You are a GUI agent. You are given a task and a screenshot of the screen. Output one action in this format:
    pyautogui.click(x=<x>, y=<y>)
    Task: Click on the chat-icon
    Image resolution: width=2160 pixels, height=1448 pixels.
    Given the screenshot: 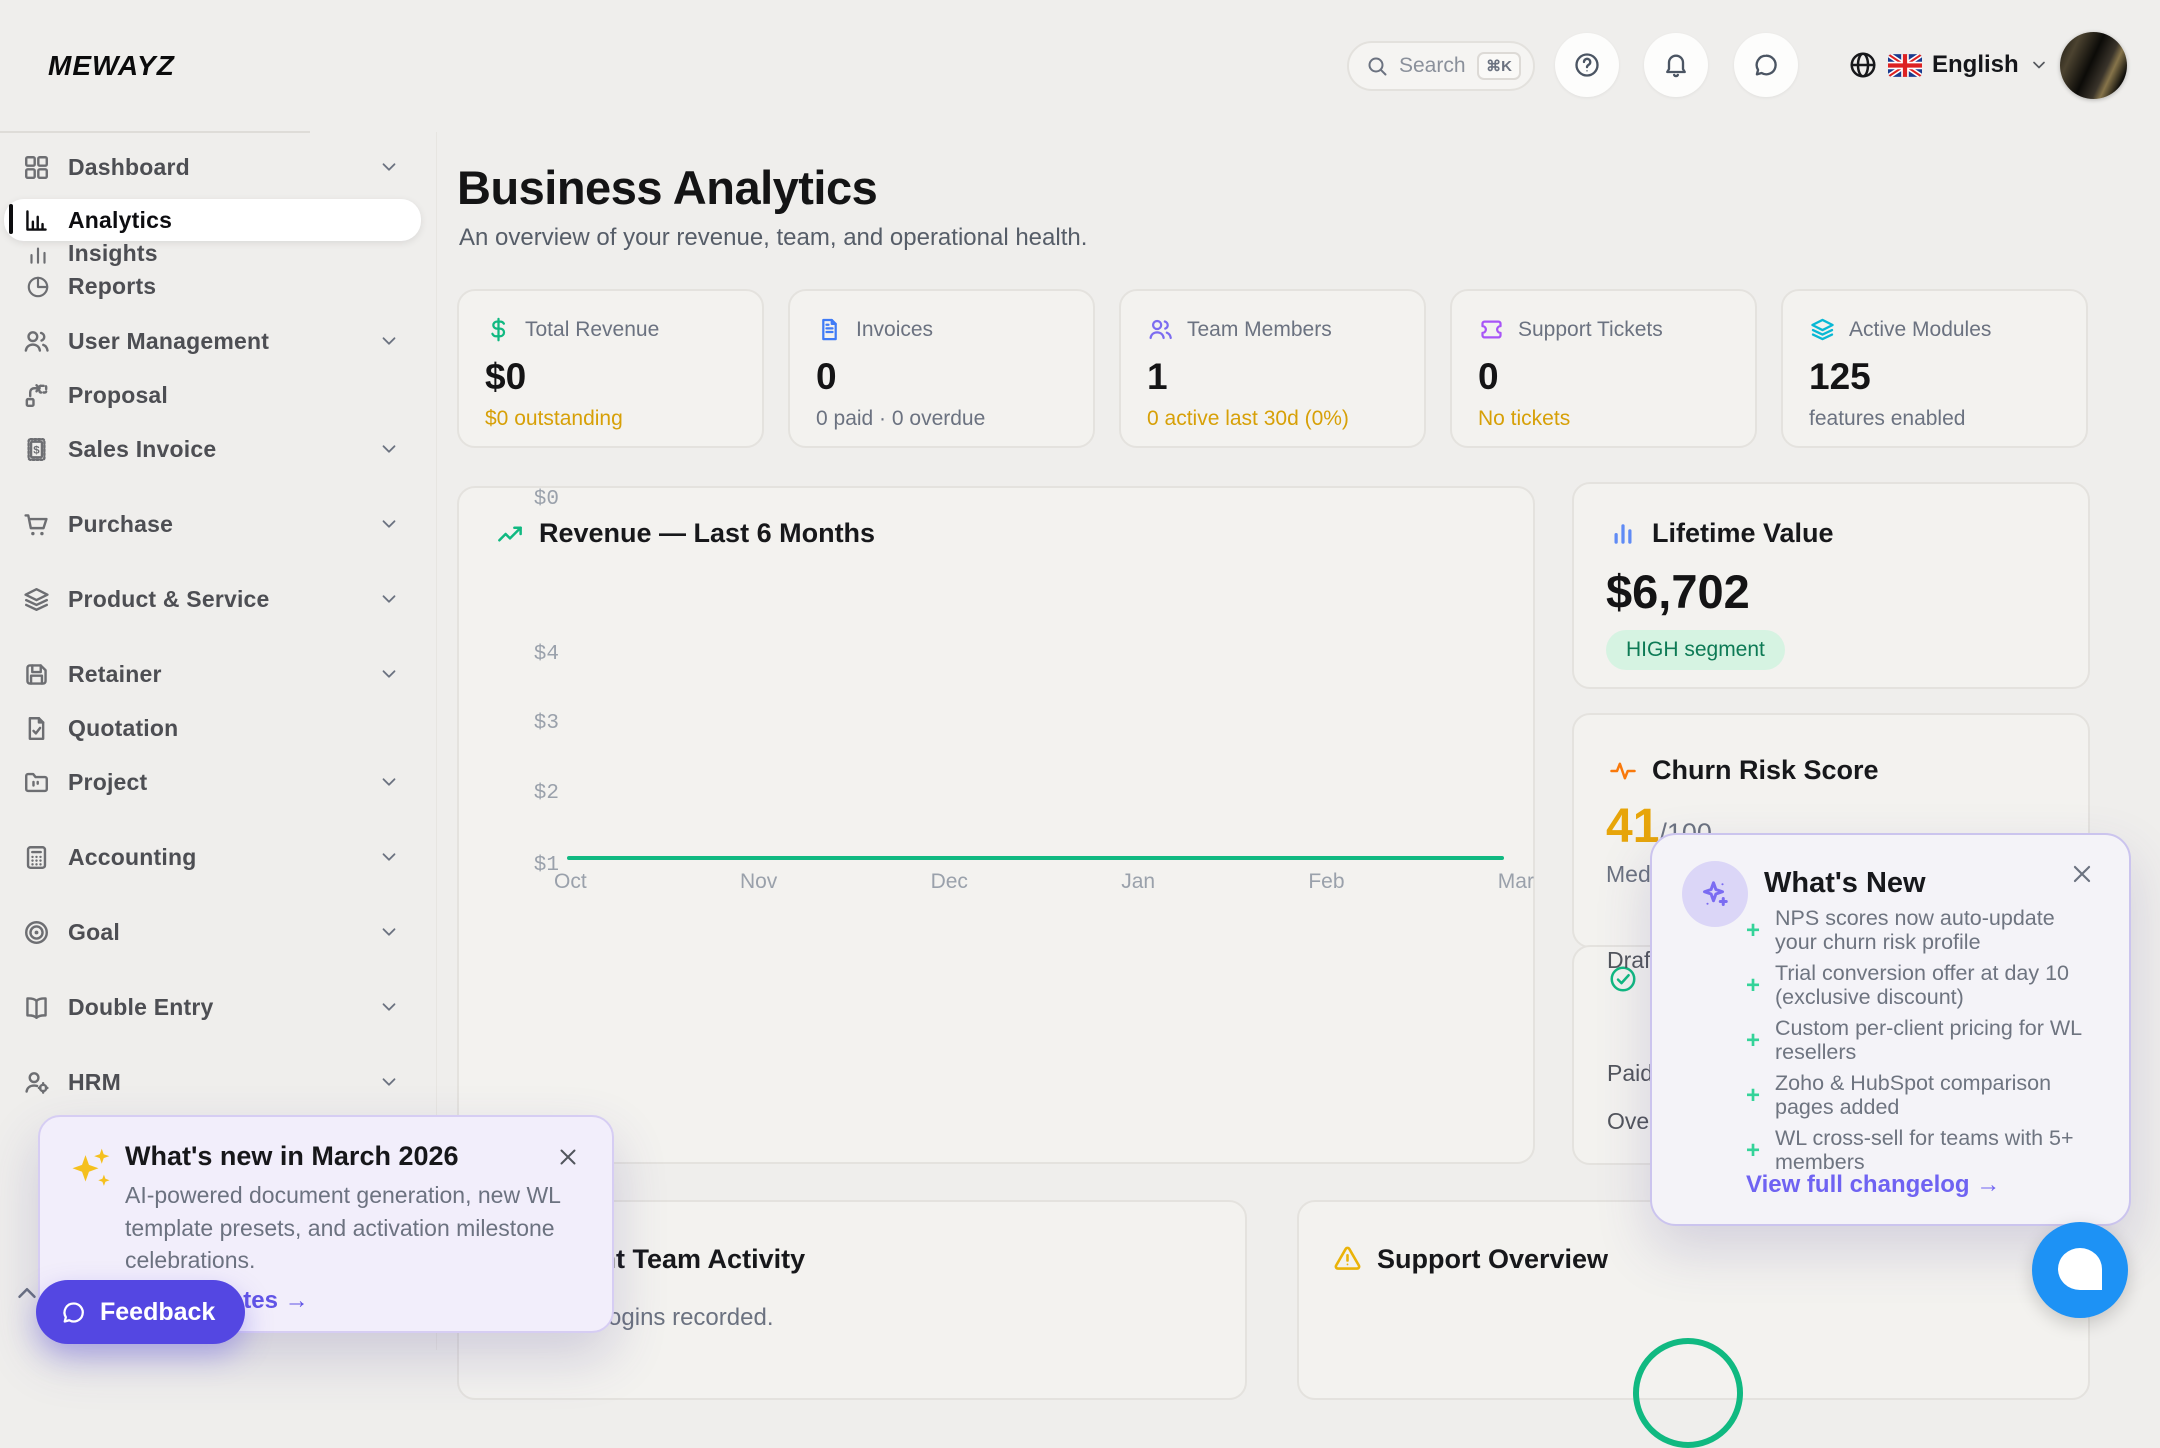 What is the action you would take?
    pyautogui.click(x=1766, y=65)
    